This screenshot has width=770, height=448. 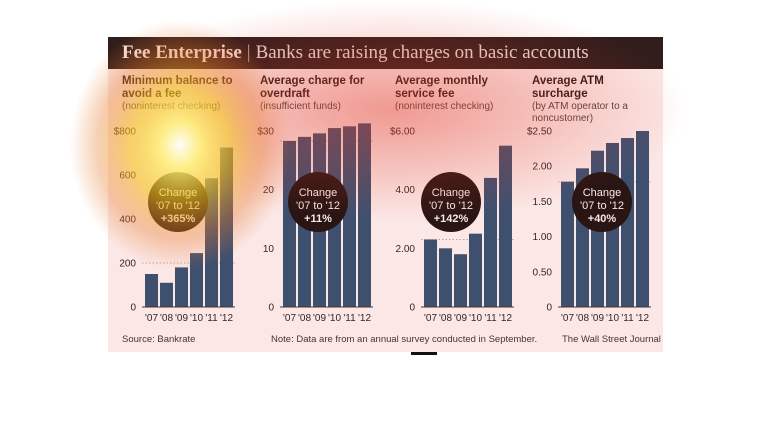 What do you see at coordinates (406, 190) in the screenshot?
I see `y-tick-label: 4.00` at bounding box center [406, 190].